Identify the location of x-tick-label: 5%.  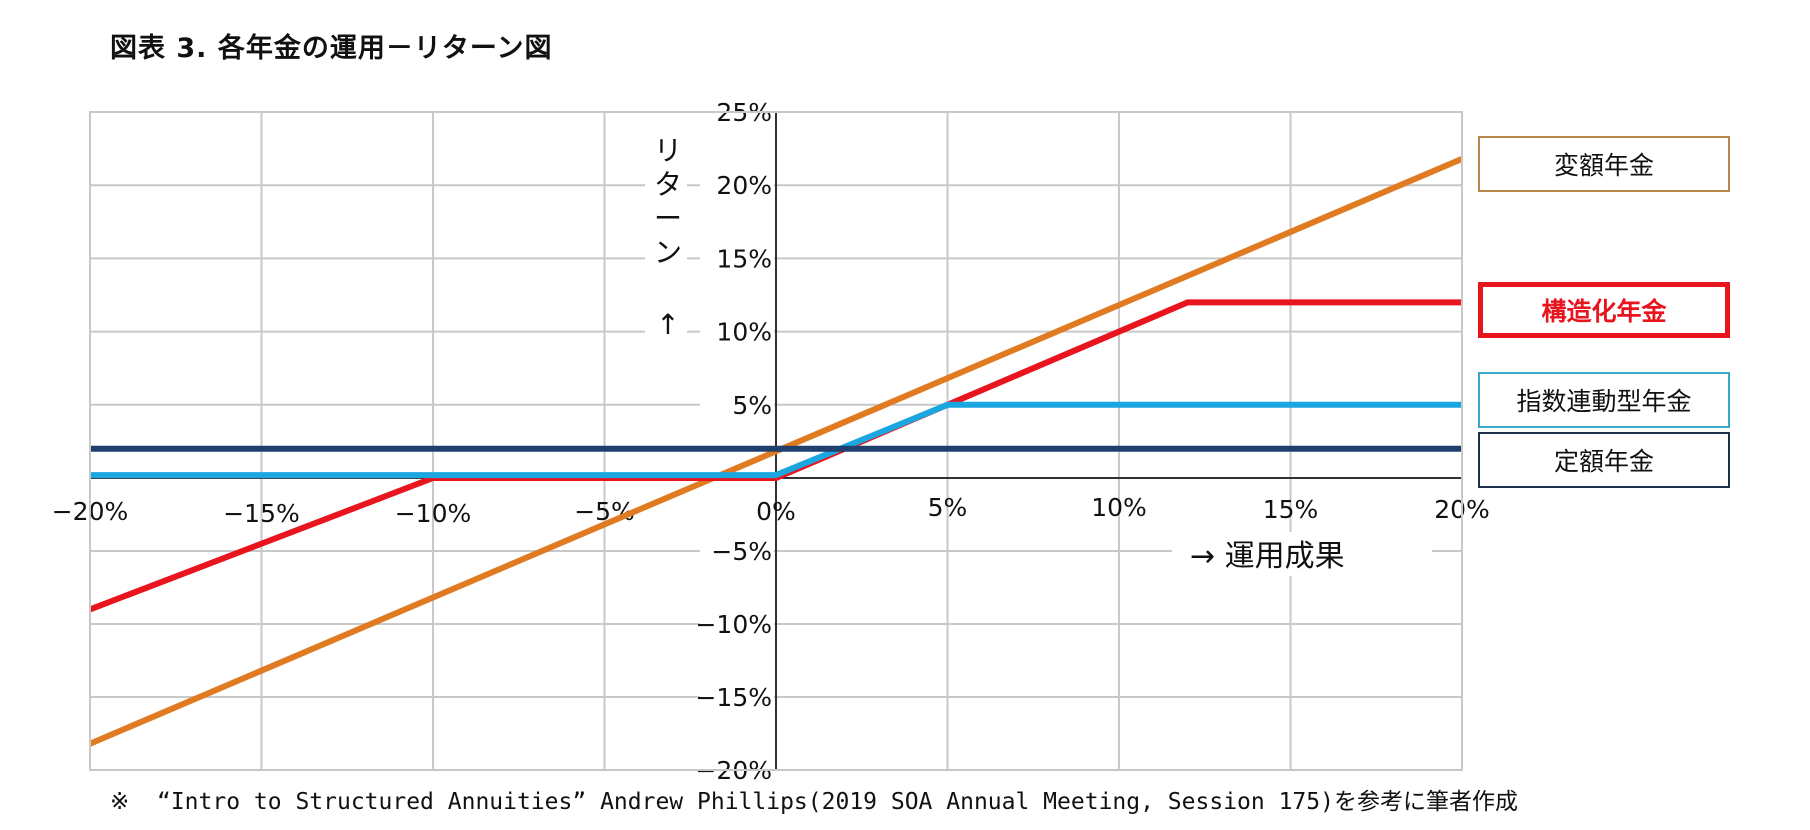
(948, 507).